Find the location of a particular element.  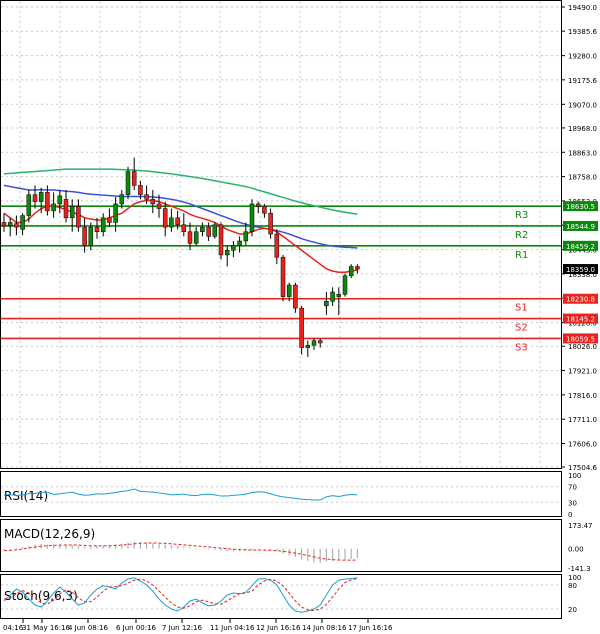

time-tick-label: 7 Jun 12:16 is located at coordinates (182, 628).